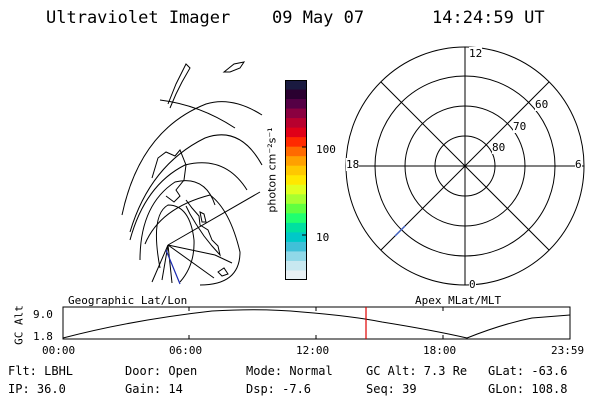 The height and width of the screenshot is (400, 600). I want to click on info-mode: Mode: Normal, so click(289, 371).